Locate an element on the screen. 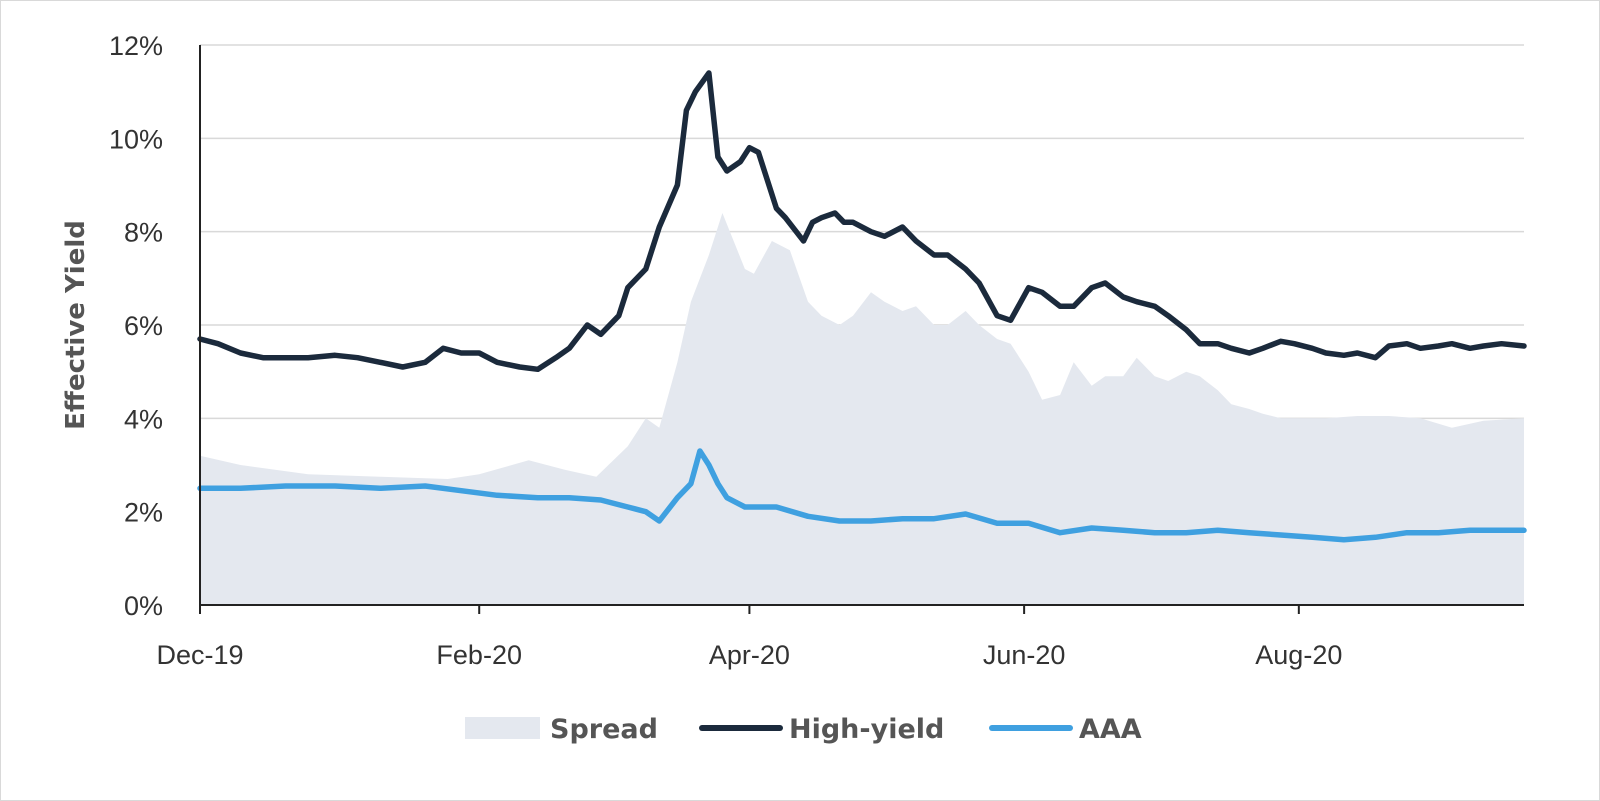  legend-swatch-spread is located at coordinates (502, 728).